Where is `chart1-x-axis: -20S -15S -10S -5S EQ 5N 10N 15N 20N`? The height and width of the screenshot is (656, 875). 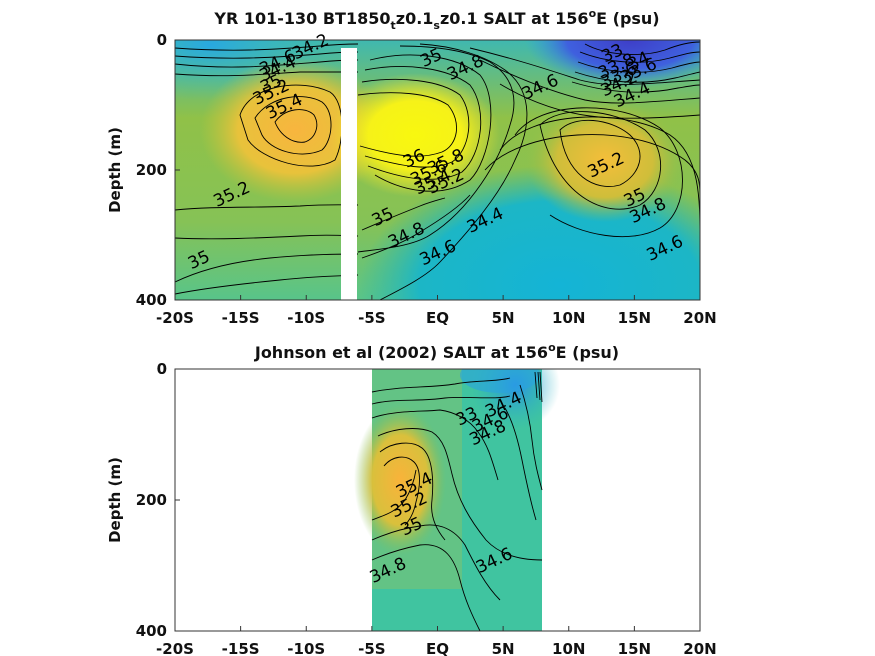 chart1-x-axis: -20S -15S -10S -5S EQ 5N 10N 15N 20N is located at coordinates (436, 311).